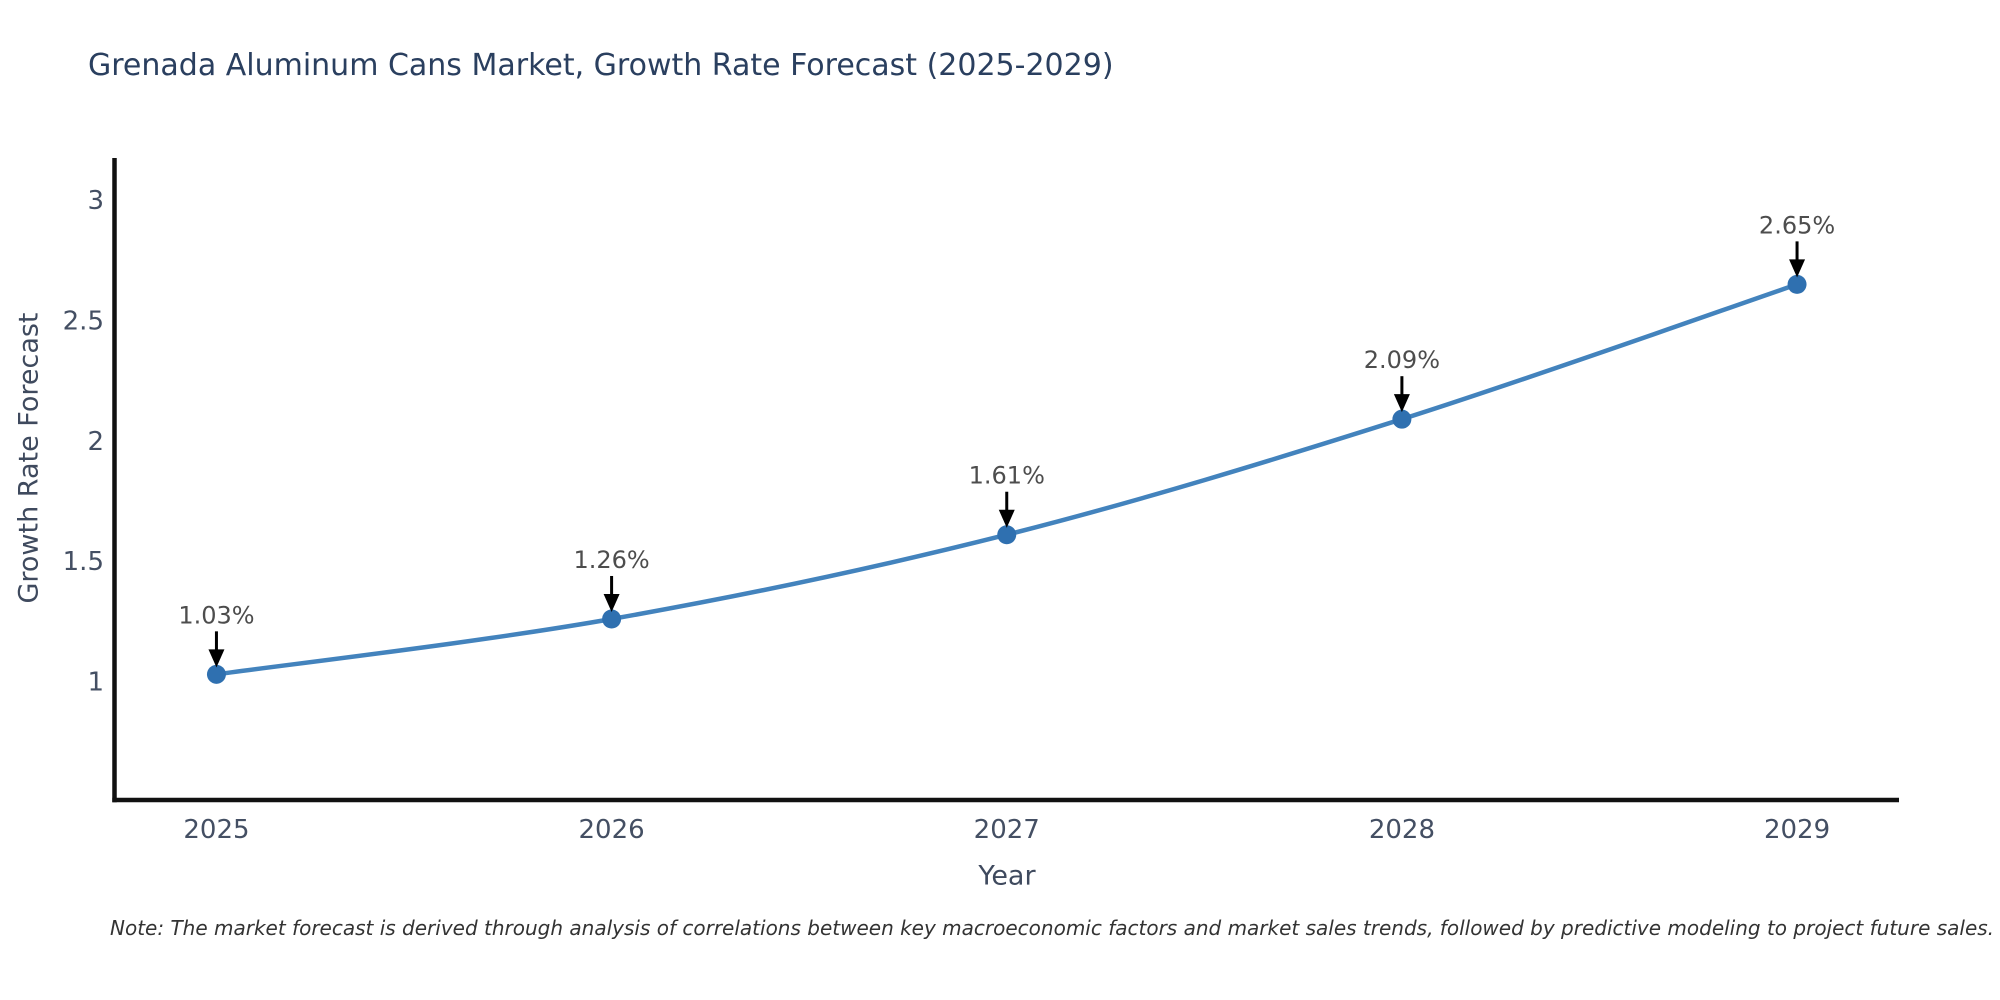 This screenshot has width=2000, height=1000. Describe the element at coordinates (216, 830) in the screenshot. I see `x-tick-label: 2025` at that location.